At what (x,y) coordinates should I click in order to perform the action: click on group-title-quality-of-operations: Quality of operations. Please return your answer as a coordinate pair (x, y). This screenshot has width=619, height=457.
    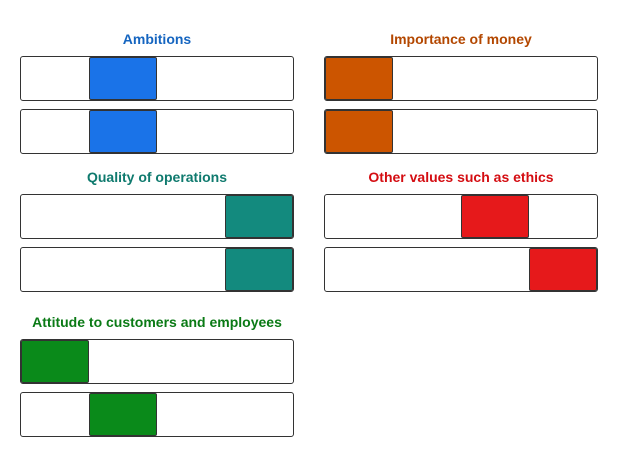
    Looking at the image, I should click on (156, 177).